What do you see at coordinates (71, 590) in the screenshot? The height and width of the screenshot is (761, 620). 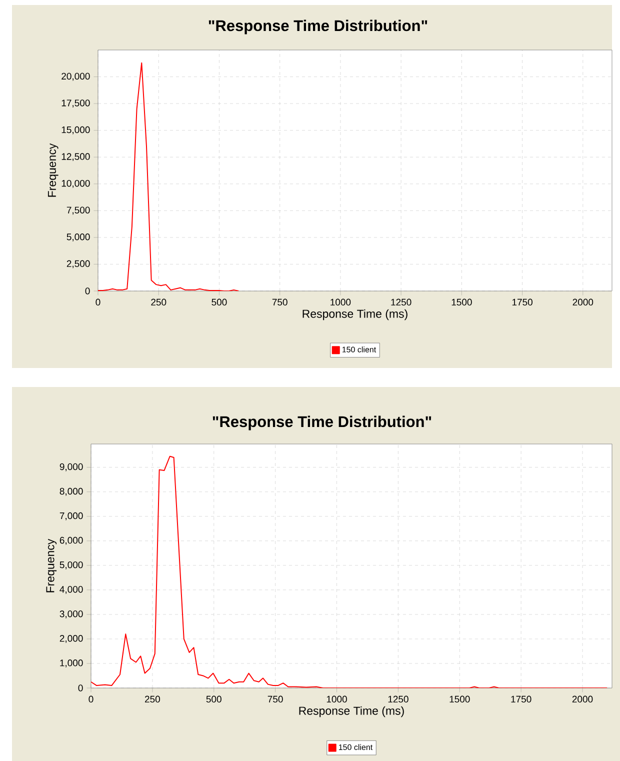 I see `y-tick-label: 4,000` at bounding box center [71, 590].